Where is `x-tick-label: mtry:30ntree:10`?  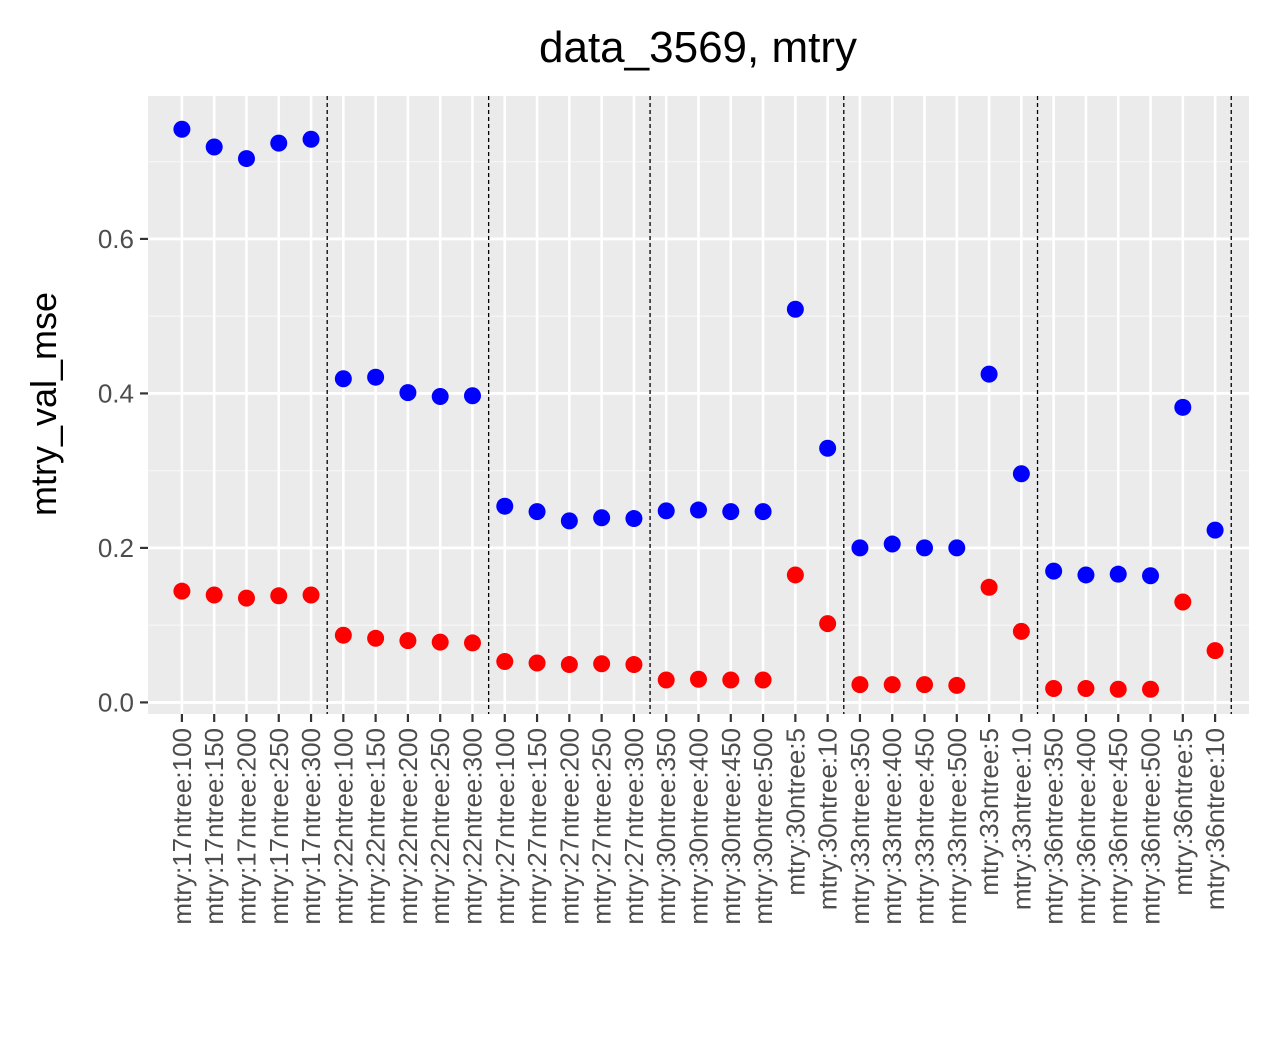
x-tick-label: mtry:30ntree:10 is located at coordinates (828, 819).